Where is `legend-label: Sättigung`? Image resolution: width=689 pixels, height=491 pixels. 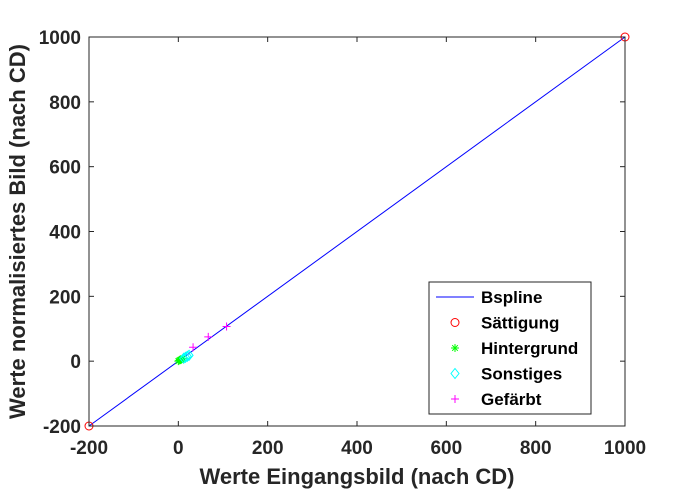 legend-label: Sättigung is located at coordinates (520, 323).